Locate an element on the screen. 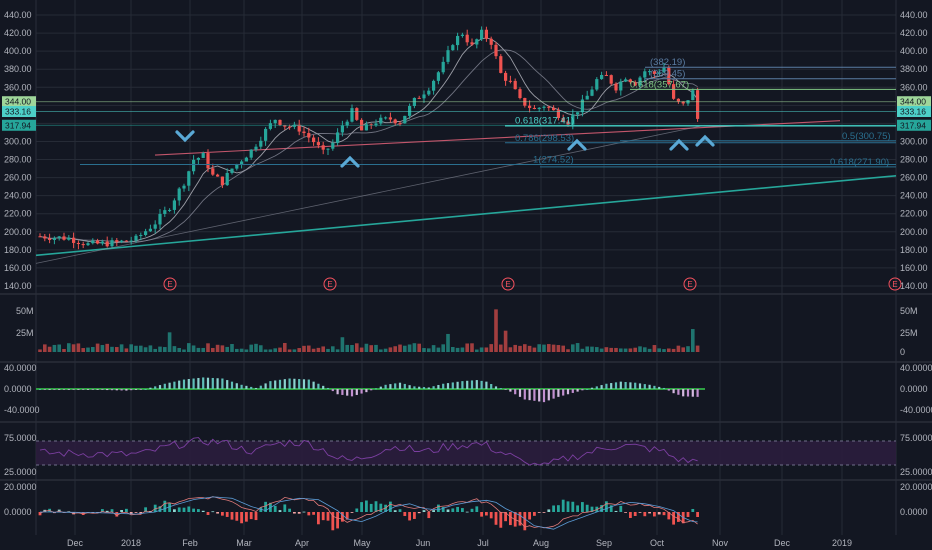 The image size is (932, 550). fib-label: (382.19) is located at coordinates (667, 62).